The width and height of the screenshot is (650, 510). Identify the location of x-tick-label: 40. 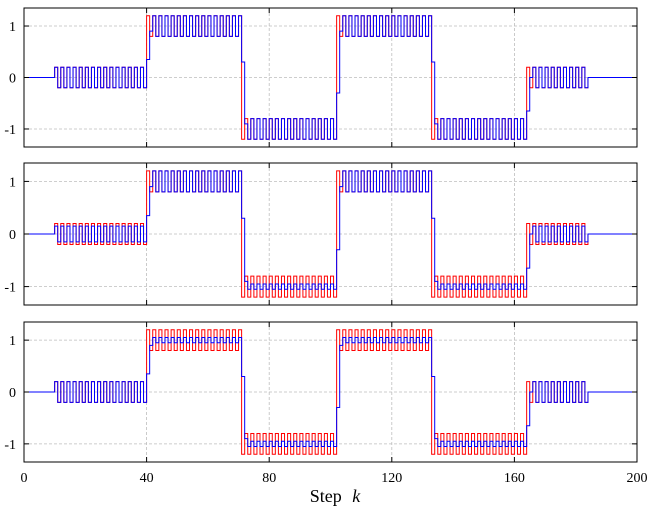
(147, 478).